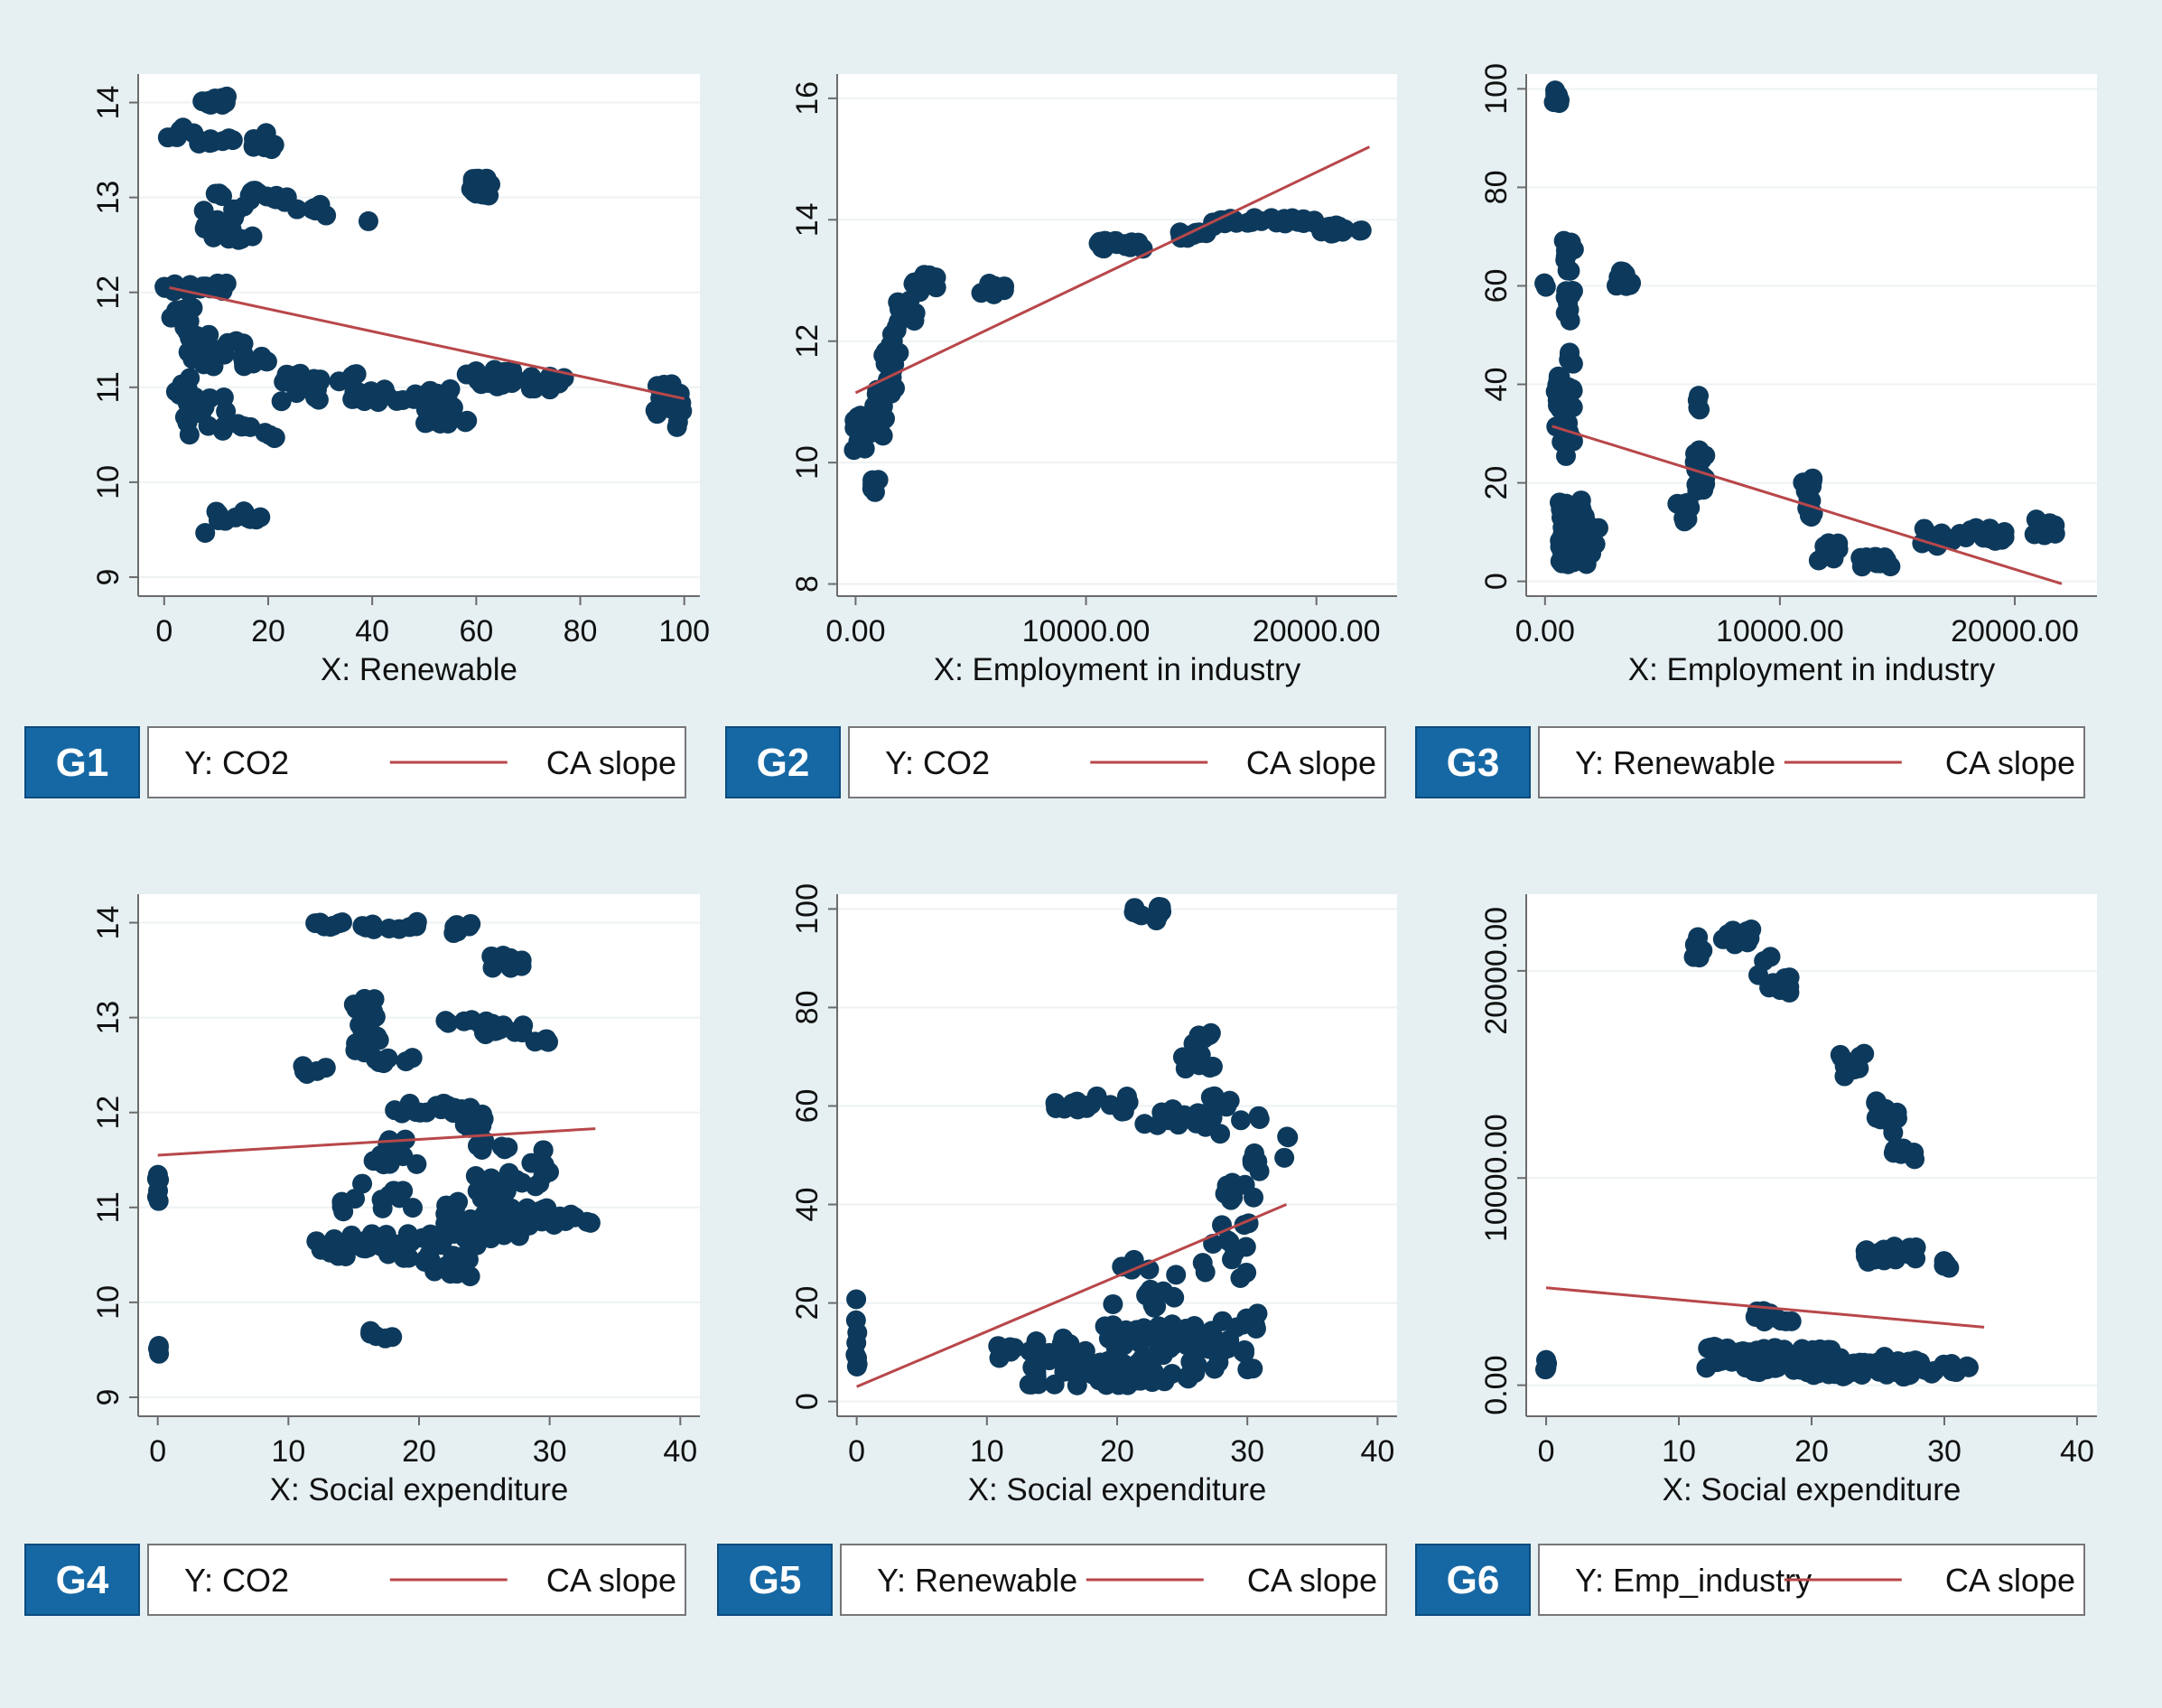 This screenshot has height=1708, width=2162. Describe the element at coordinates (1545, 631) in the screenshot. I see `x-tick-label: 0.00` at that location.